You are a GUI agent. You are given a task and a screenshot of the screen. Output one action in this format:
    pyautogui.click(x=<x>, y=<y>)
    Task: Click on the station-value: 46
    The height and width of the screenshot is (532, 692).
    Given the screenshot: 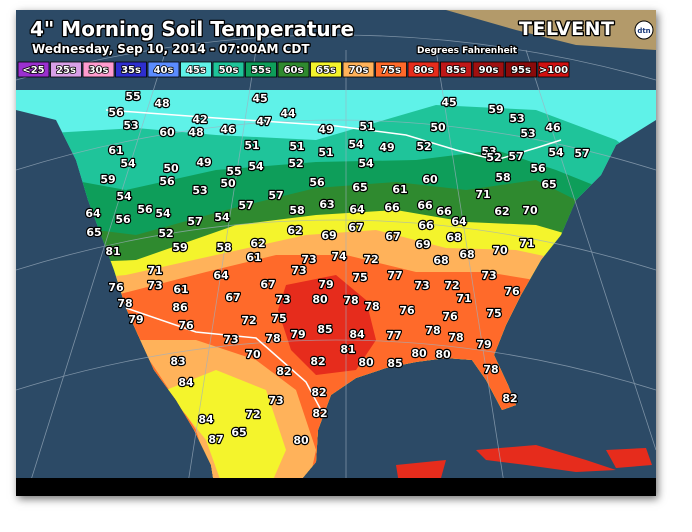 What is the action you would take?
    pyautogui.click(x=228, y=129)
    